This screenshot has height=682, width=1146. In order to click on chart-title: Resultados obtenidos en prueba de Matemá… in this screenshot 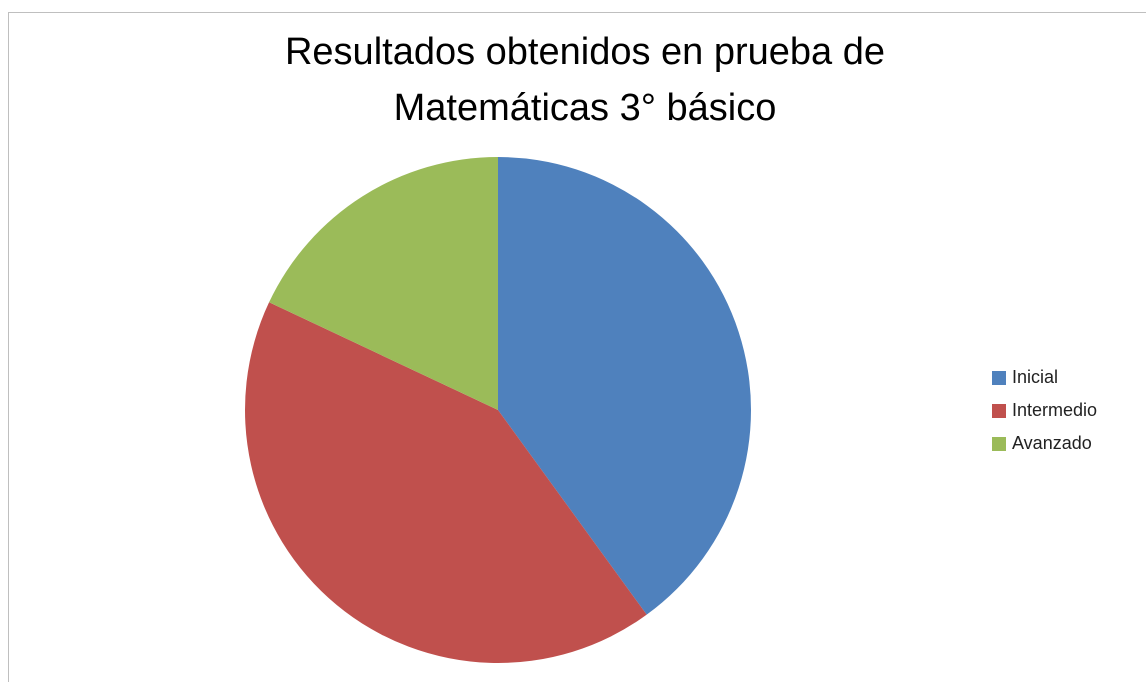, I will do `click(584, 80)`.